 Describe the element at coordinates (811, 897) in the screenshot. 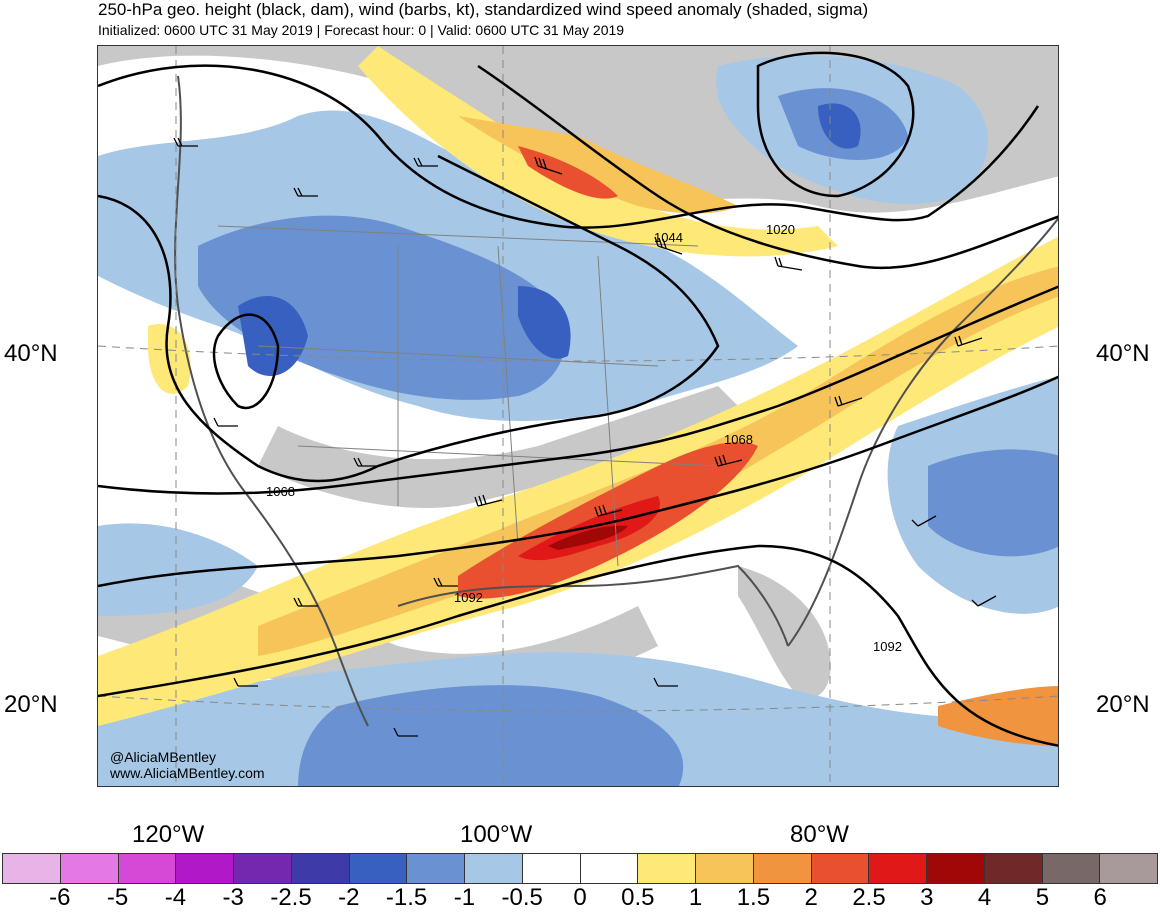

I see `colorbar-tick-label: 2` at that location.